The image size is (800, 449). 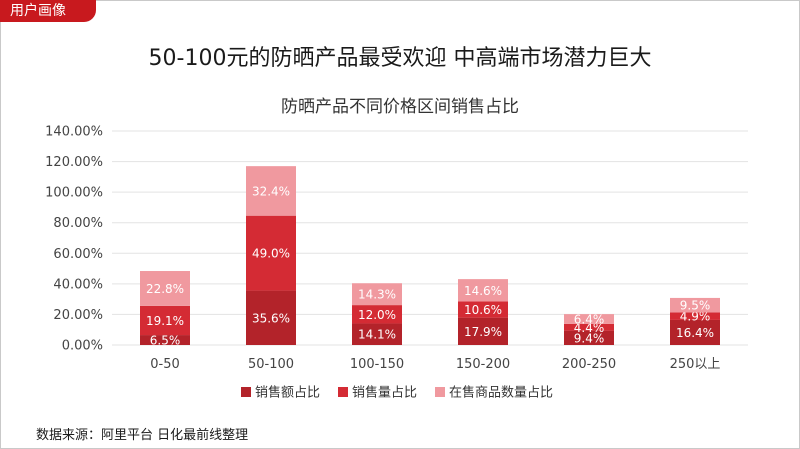 I want to click on data-label: 16.4%, so click(x=695, y=333).